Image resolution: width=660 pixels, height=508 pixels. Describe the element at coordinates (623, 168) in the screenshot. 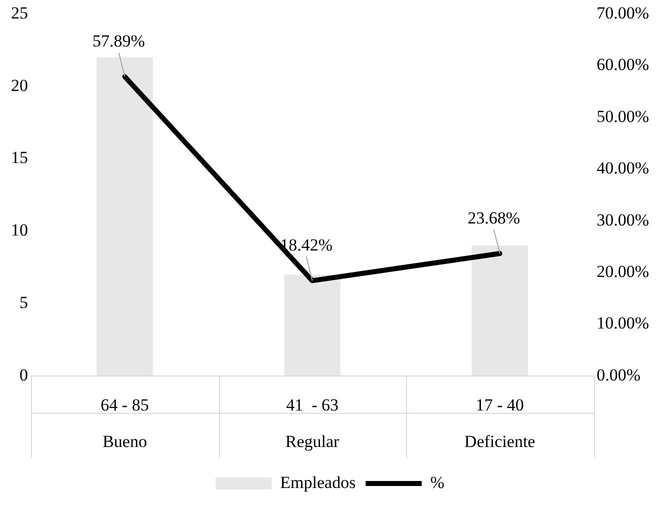

I see `y2-tick-label: 40.00%` at that location.